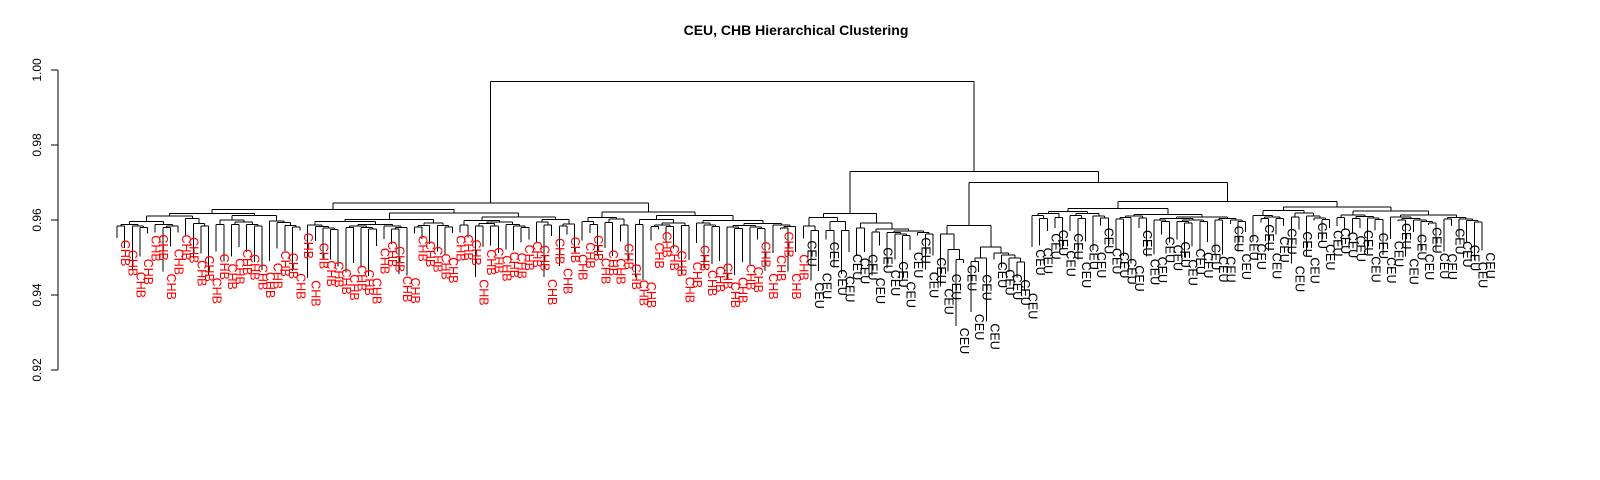 The height and width of the screenshot is (480, 1600). What do you see at coordinates (796, 30) in the screenshot?
I see `chart-title: CEU, CHB Hierarchical Clustering` at bounding box center [796, 30].